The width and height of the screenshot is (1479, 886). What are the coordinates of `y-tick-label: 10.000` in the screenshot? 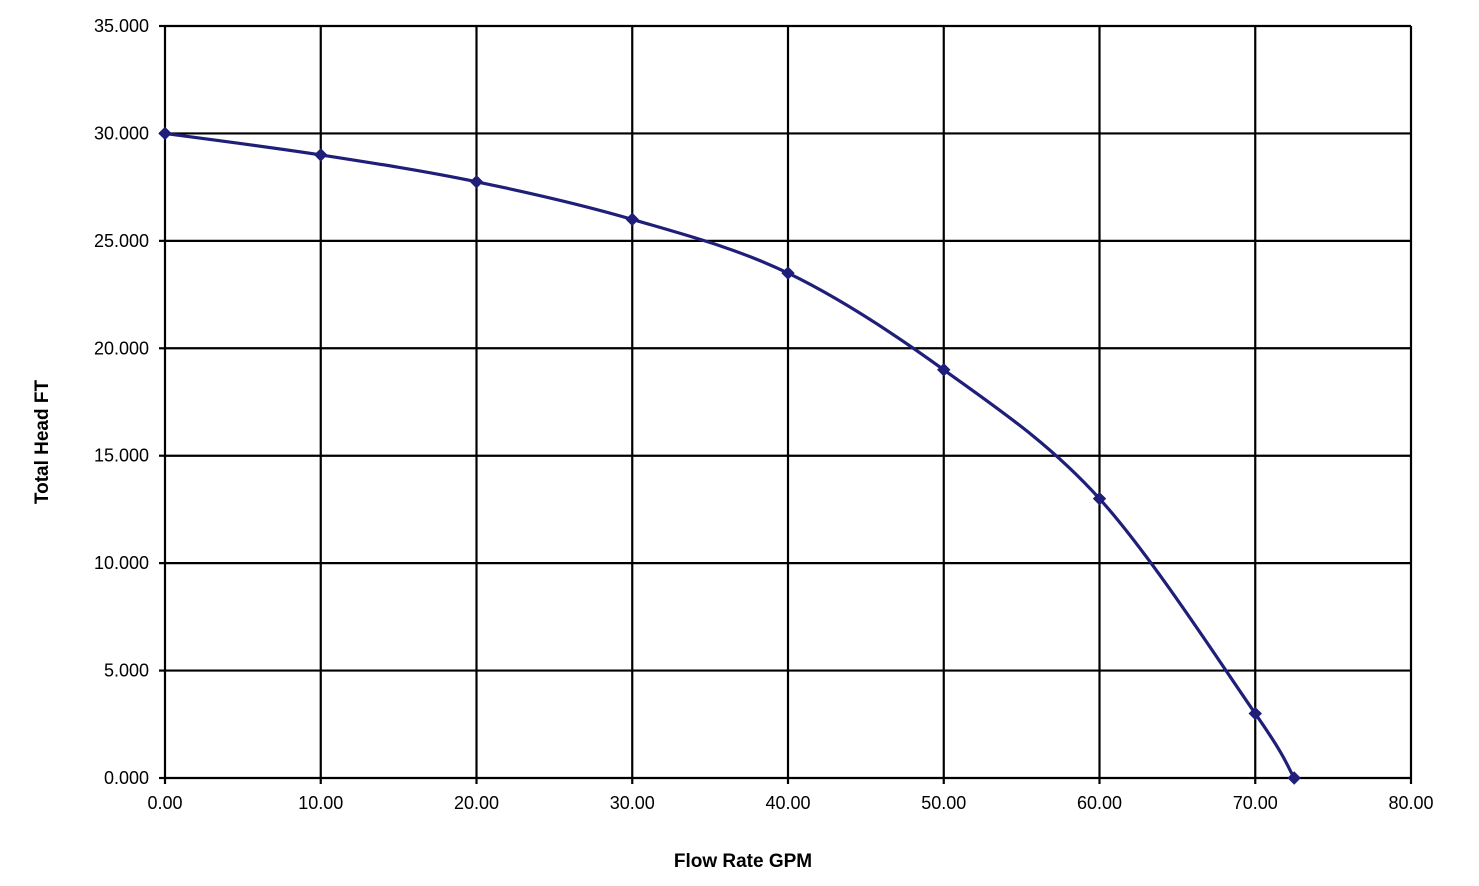 It's located at (121, 563).